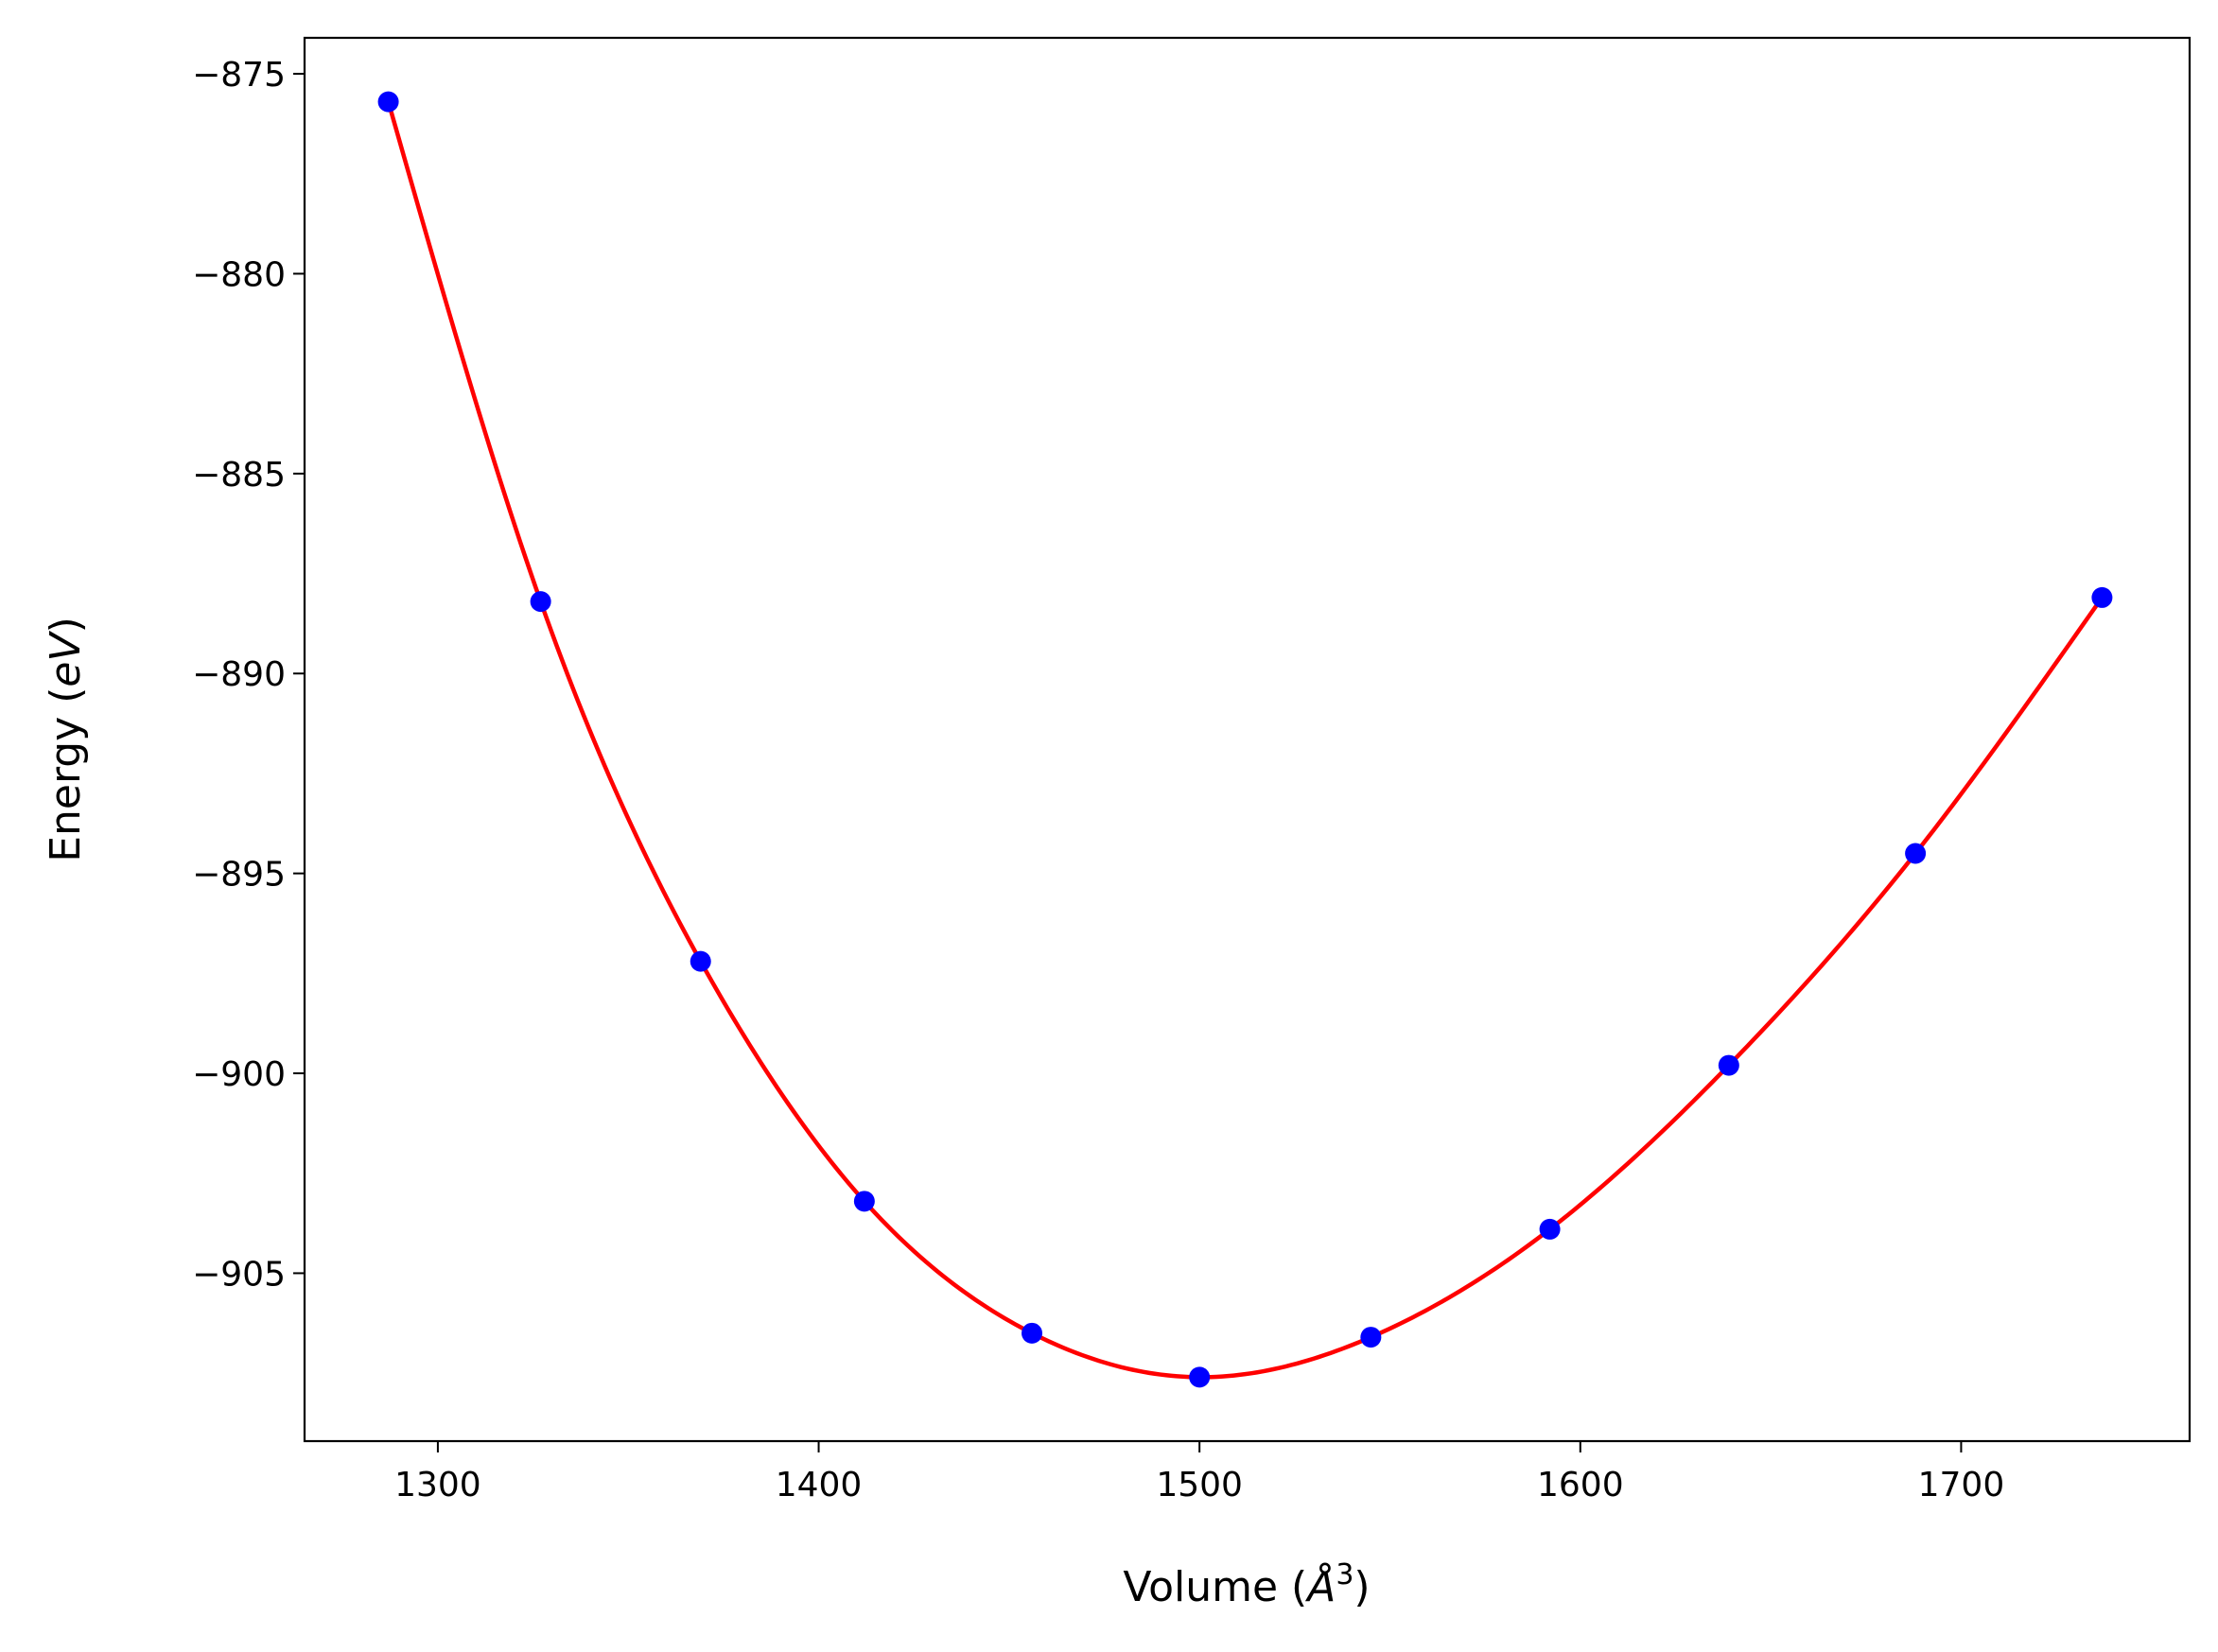 The height and width of the screenshot is (1652, 2218). I want to click on y-tick-label: −900, so click(239, 1075).